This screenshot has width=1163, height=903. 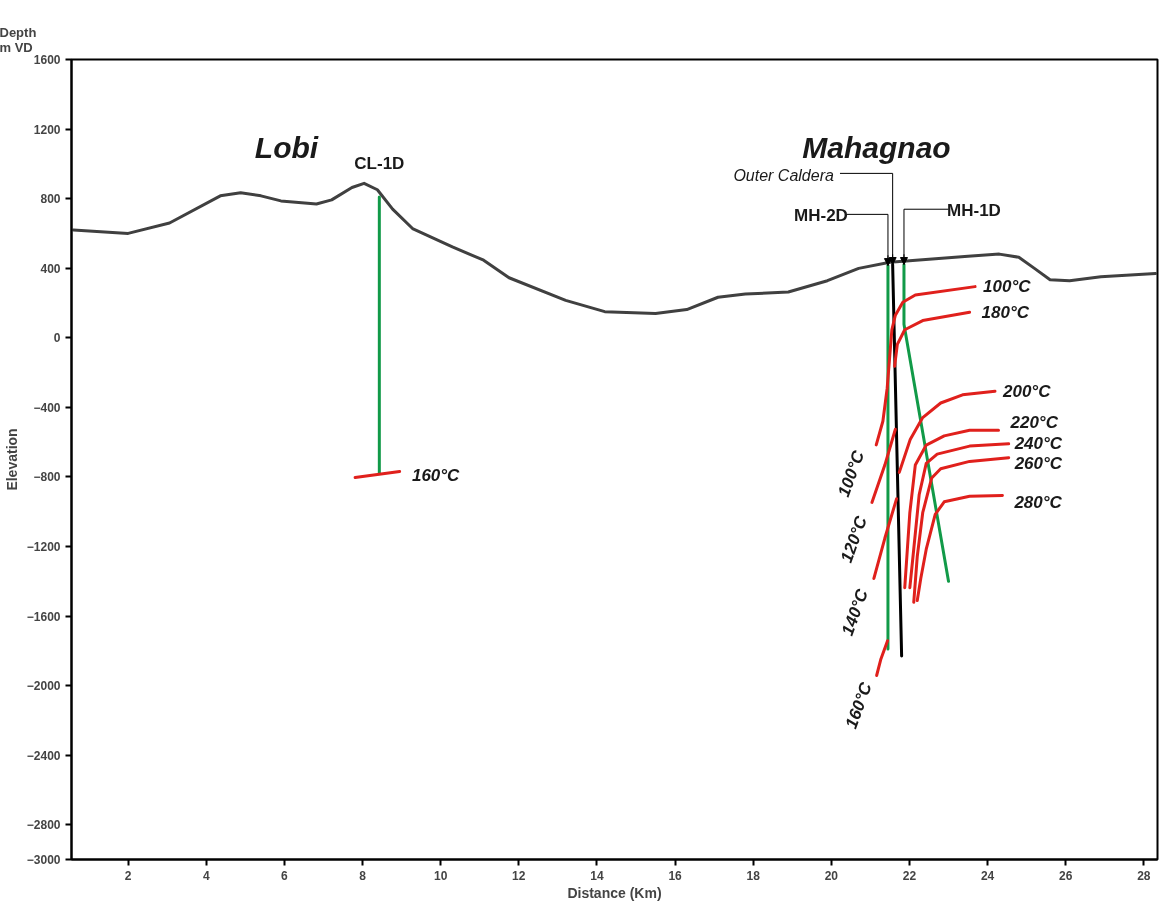 I want to click on x-tick-label: 10, so click(x=440, y=875).